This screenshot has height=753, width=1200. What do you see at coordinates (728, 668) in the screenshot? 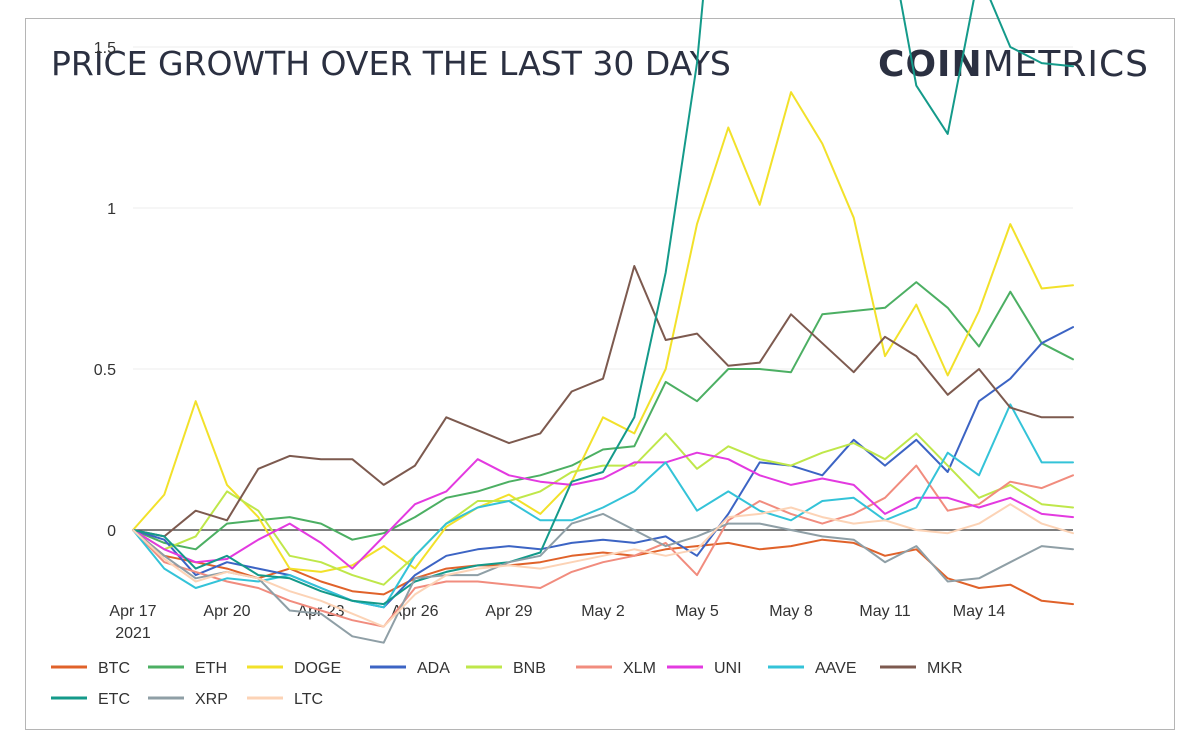
I see `legend-label: UNI` at bounding box center [728, 668].